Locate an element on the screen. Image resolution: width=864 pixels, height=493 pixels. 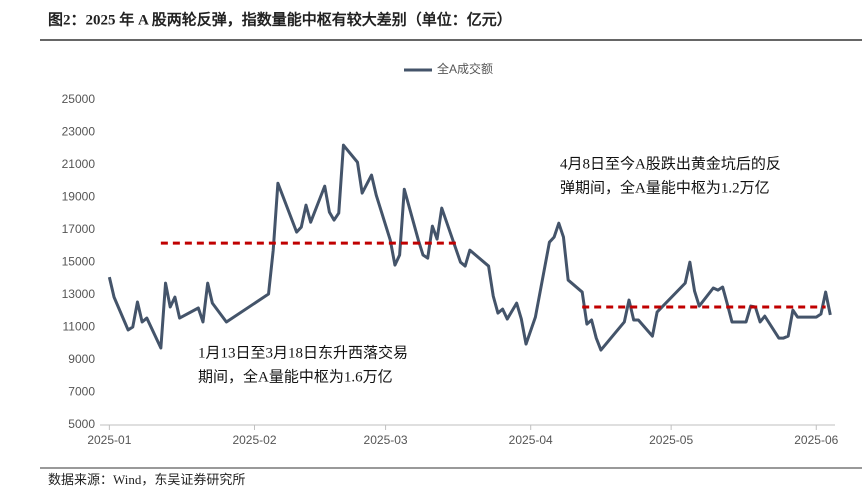
annotation: 4月8日至今A股跌出黄金坑后的反 is located at coordinates (670, 163).